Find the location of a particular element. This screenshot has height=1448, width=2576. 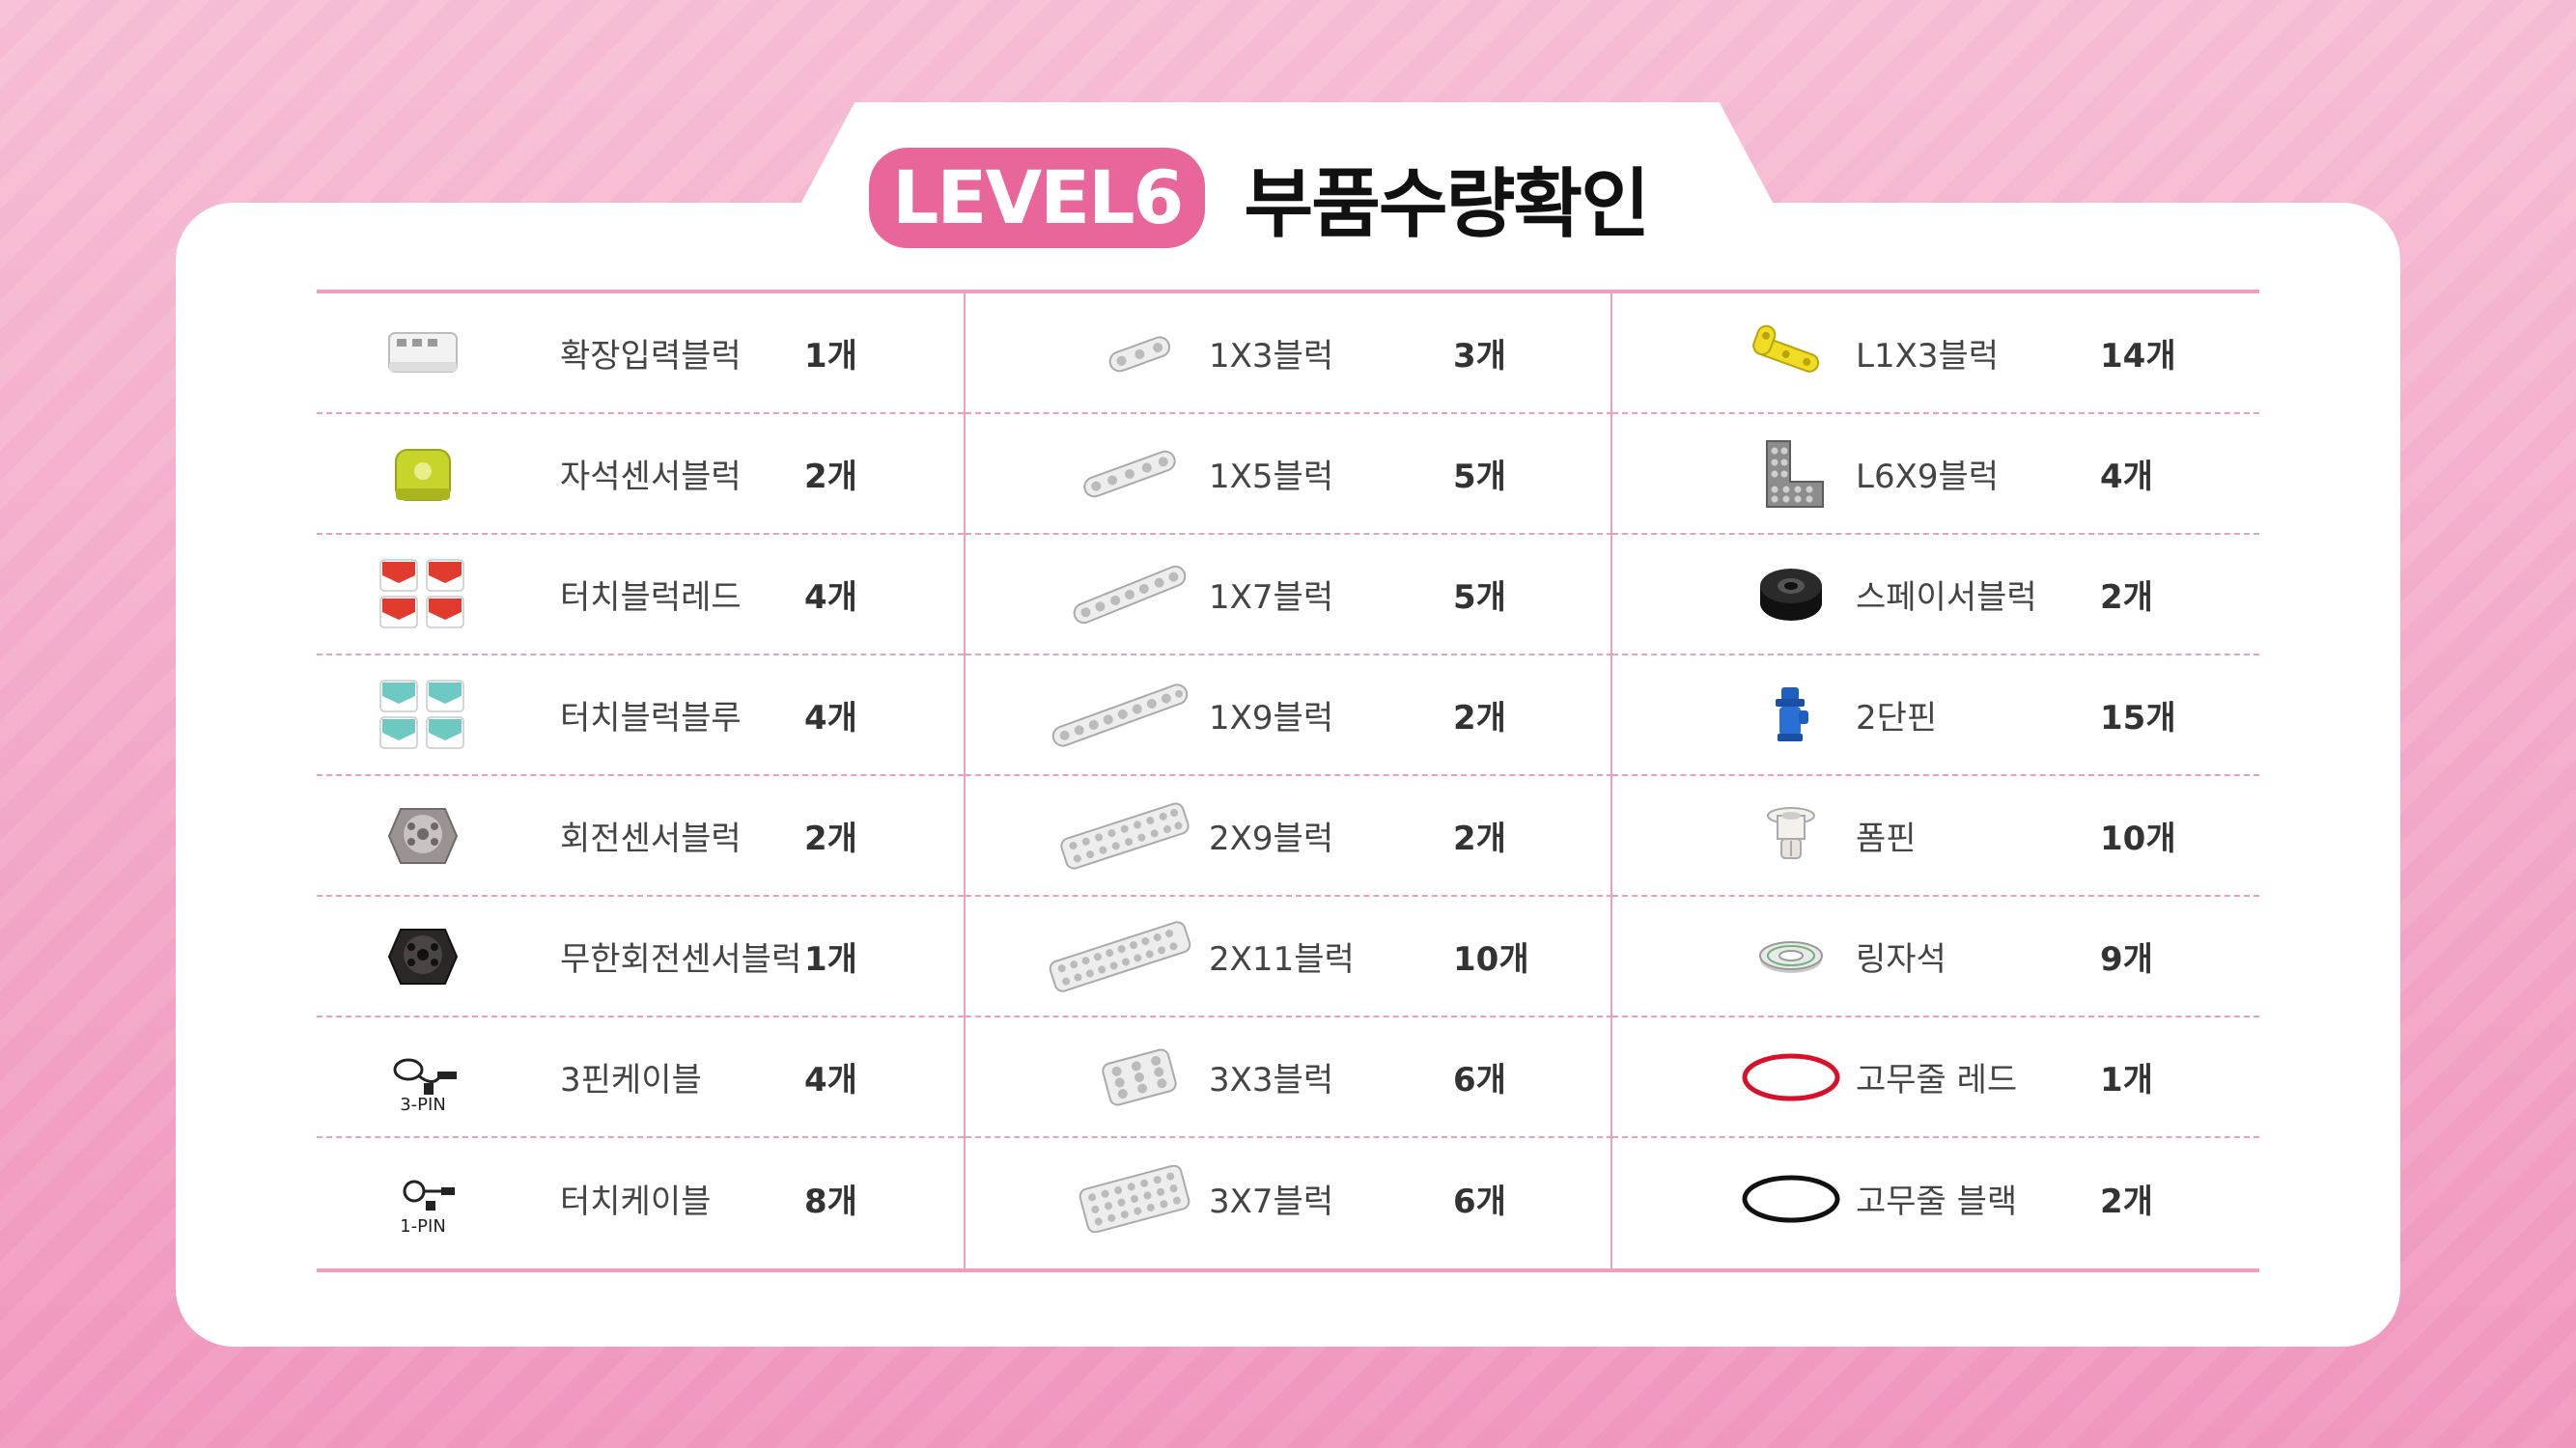

part-row: 무한회전센서블럭 1개 is located at coordinates (641, 957).